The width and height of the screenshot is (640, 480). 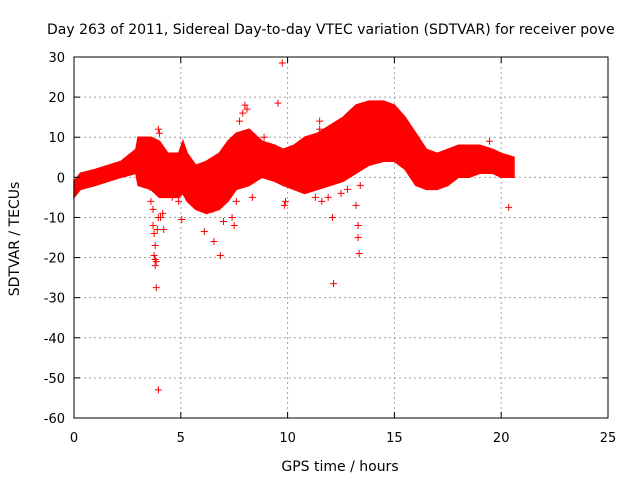 I want to click on y-tick-label: -30, so click(x=54, y=299).